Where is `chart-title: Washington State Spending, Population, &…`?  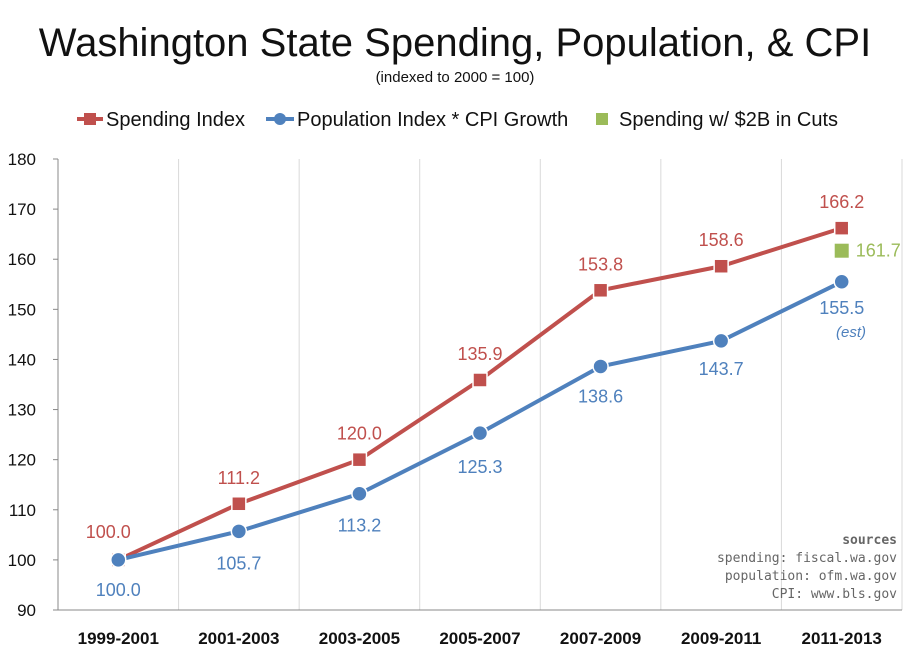 chart-title: Washington State Spending, Population, &… is located at coordinates (455, 43).